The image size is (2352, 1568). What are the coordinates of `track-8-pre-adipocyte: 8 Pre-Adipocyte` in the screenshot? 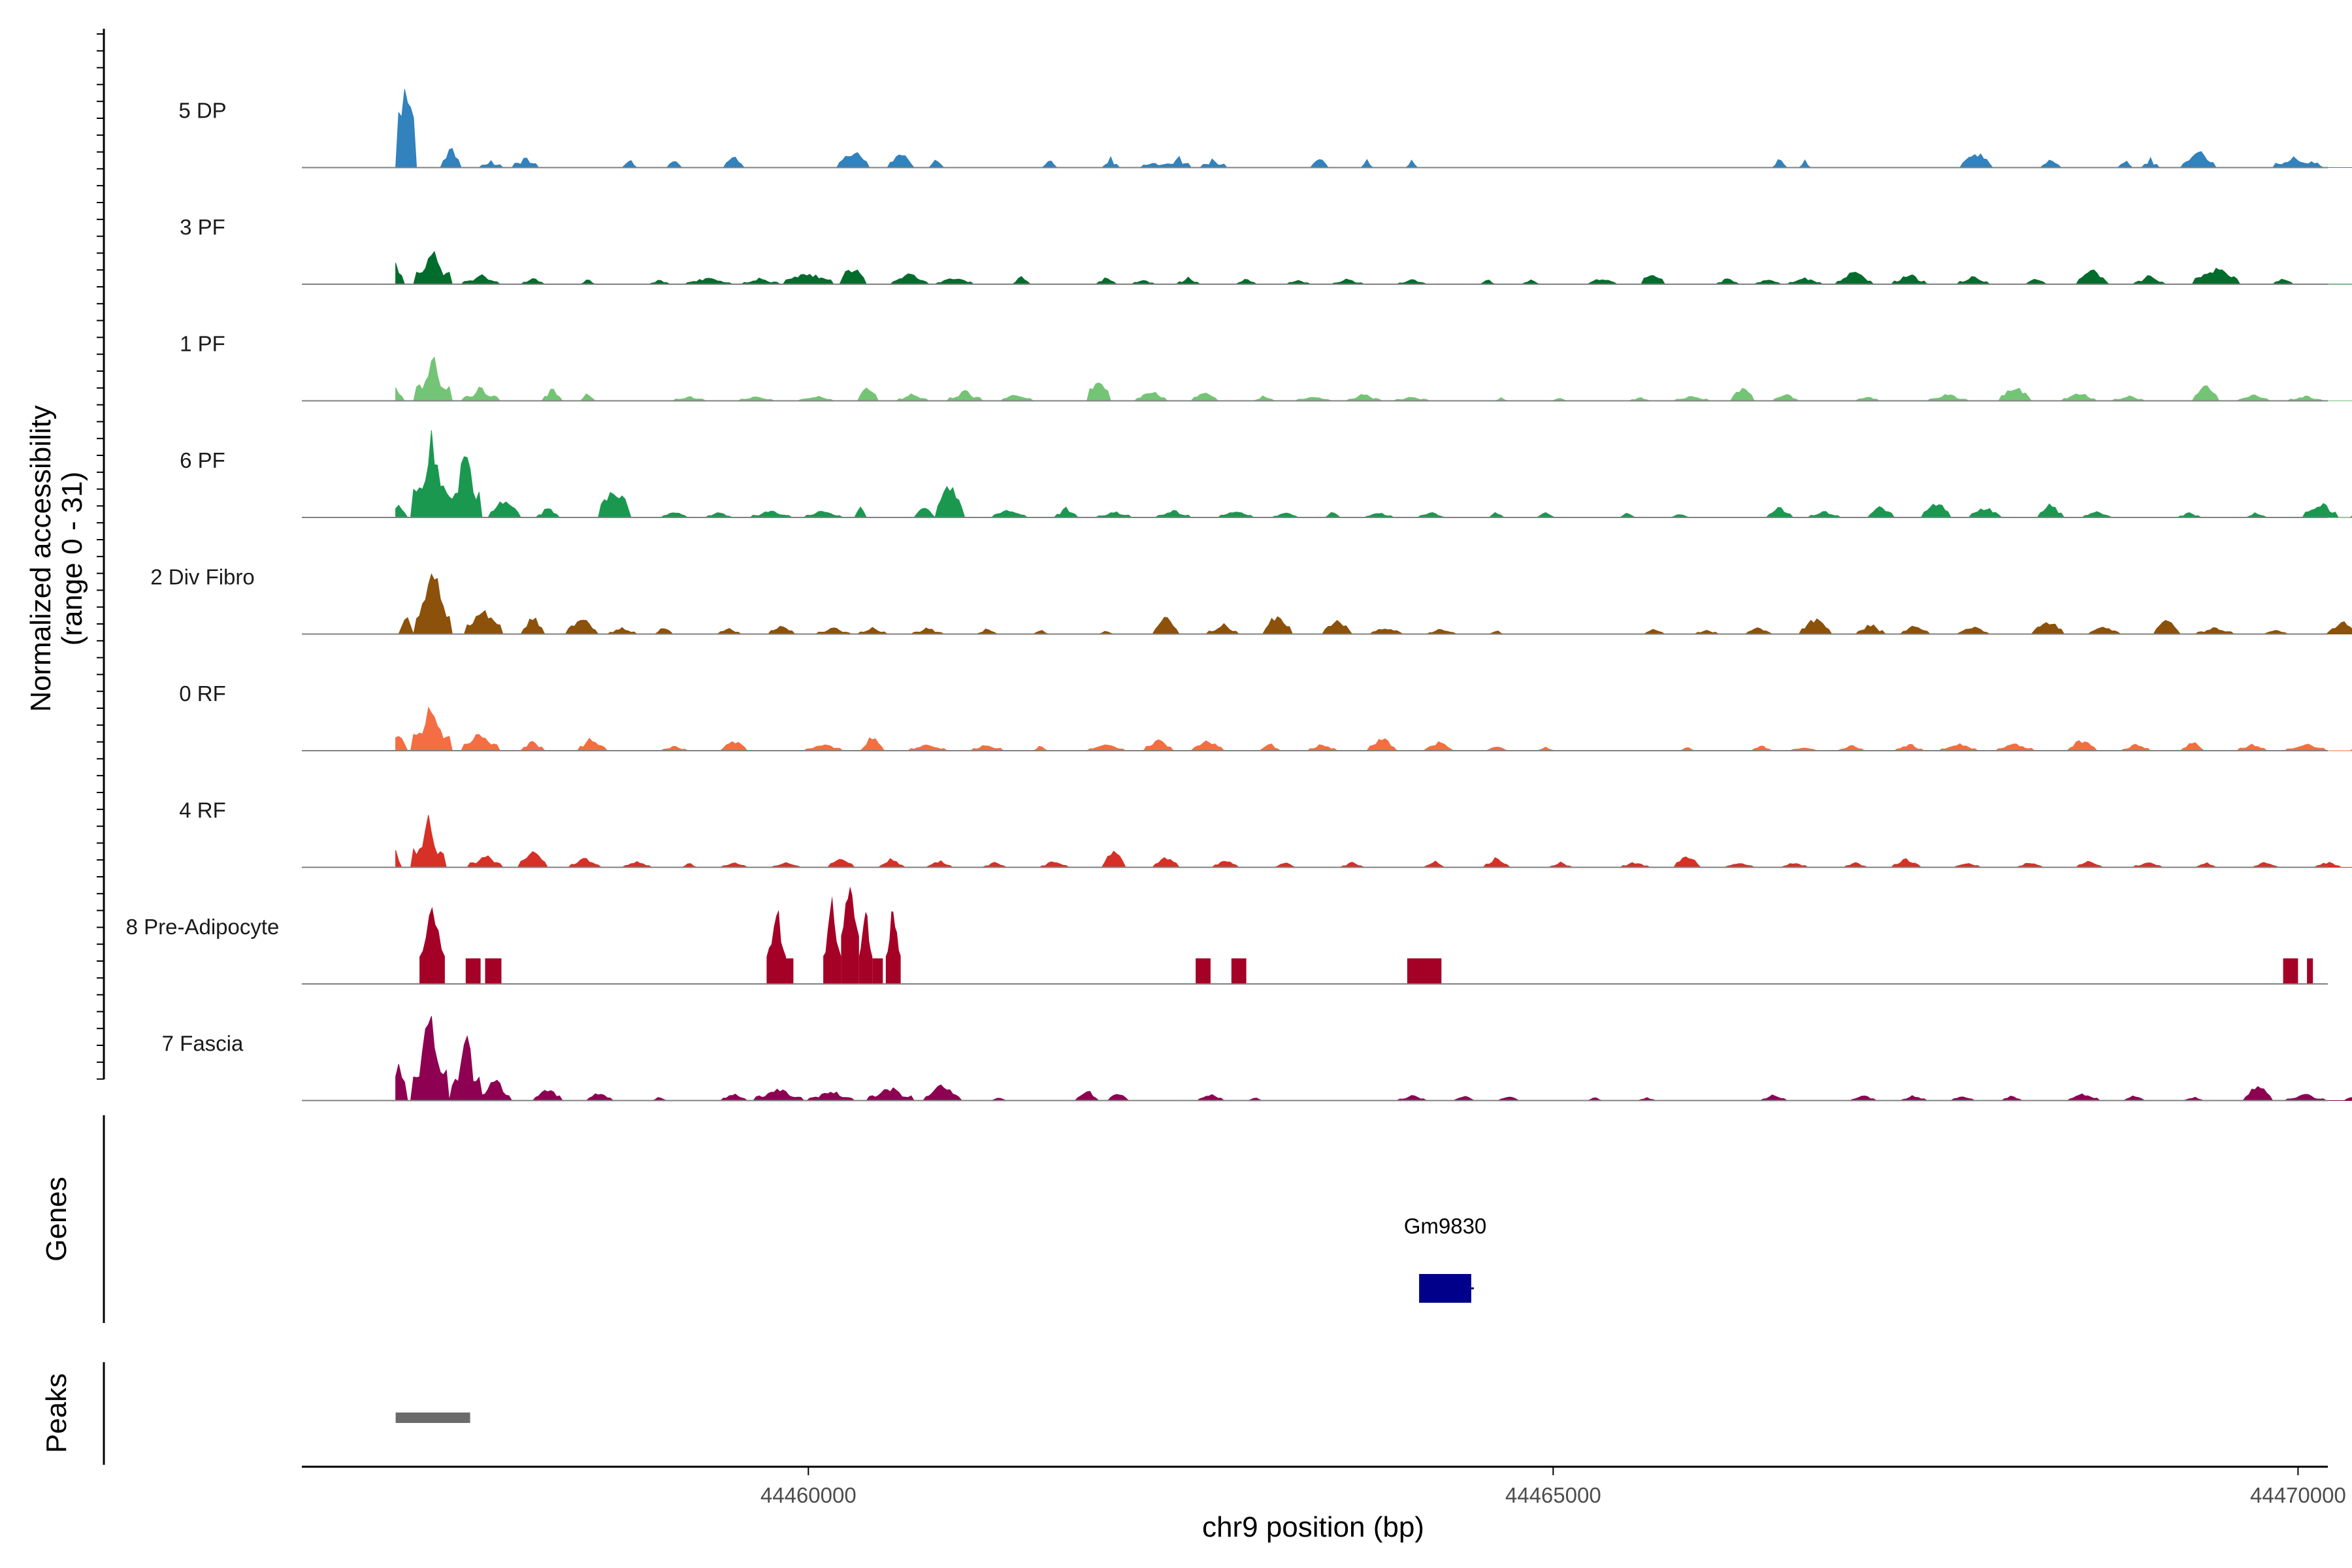 It's located at (1227, 935).